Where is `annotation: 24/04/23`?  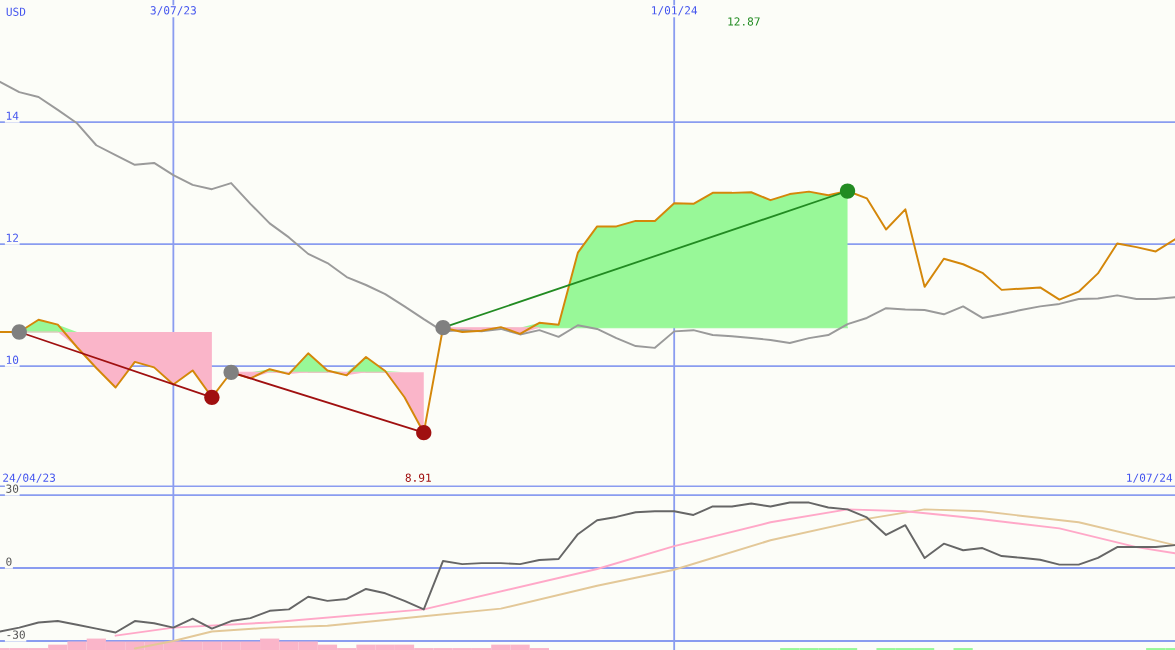 annotation: 24/04/23 is located at coordinates (29, 478).